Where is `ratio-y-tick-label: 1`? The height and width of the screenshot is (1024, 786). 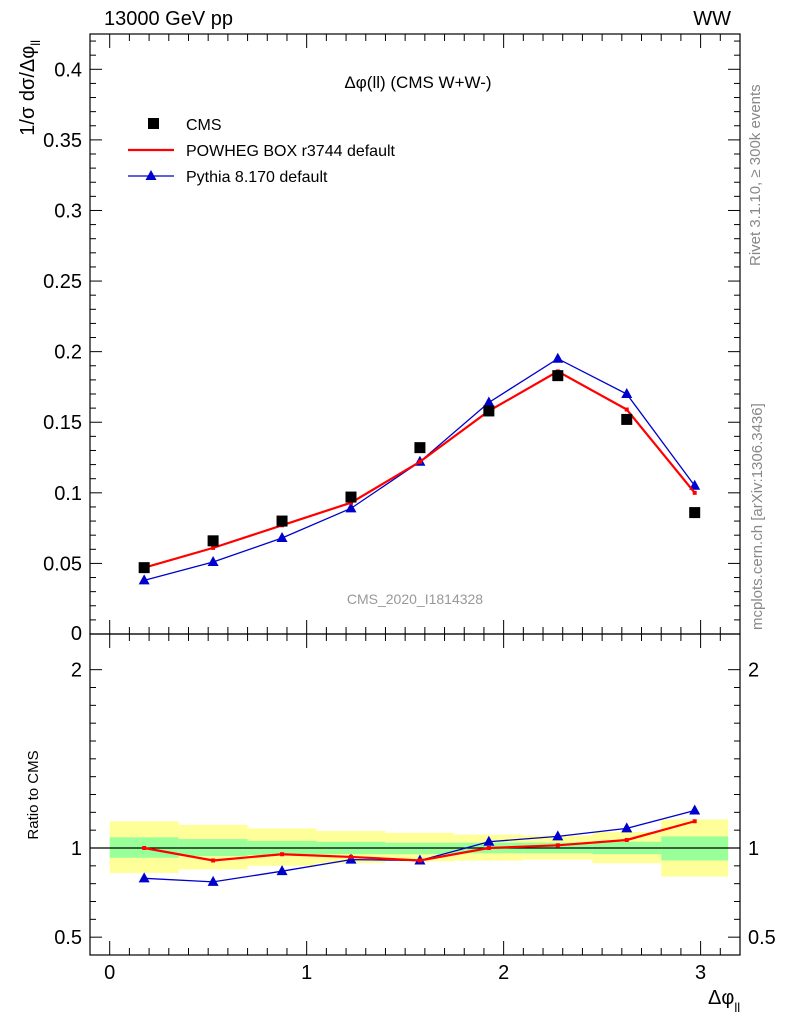
ratio-y-tick-label: 1 is located at coordinates (76, 849).